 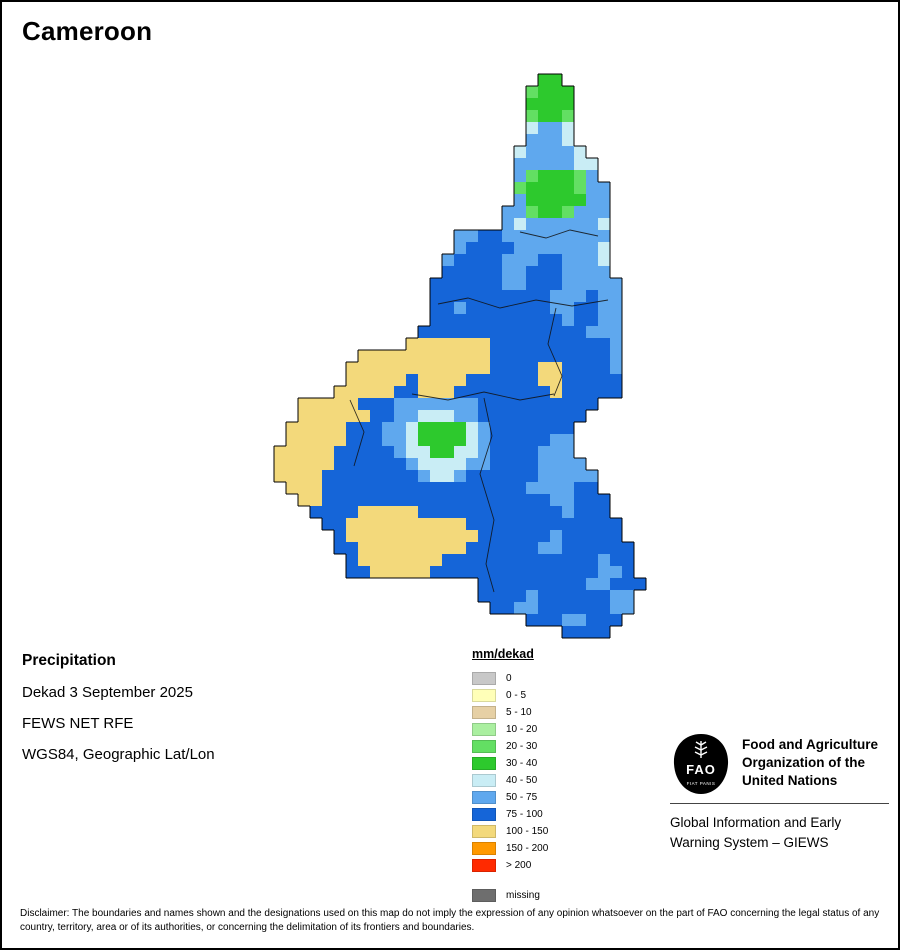 What do you see at coordinates (87, 31) in the screenshot?
I see `map-title: Cameroon` at bounding box center [87, 31].